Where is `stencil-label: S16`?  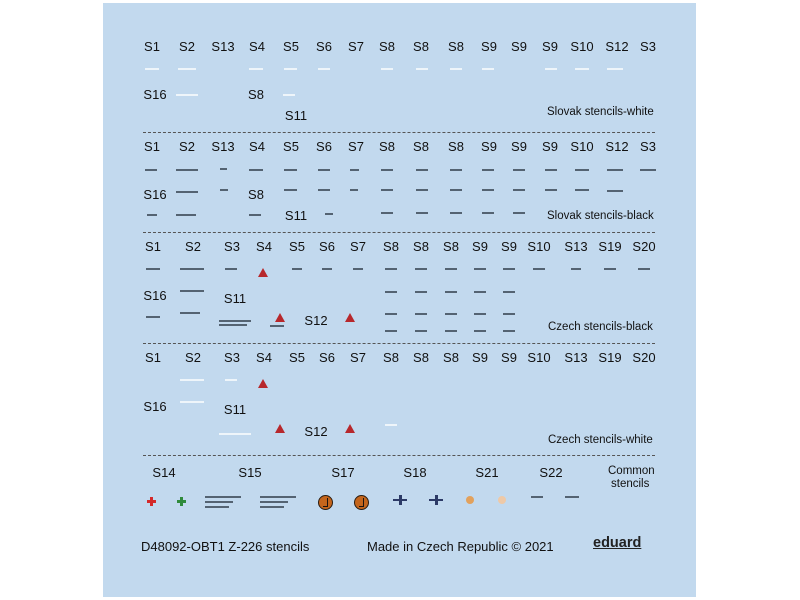
stencil-label: S16 is located at coordinates (155, 406).